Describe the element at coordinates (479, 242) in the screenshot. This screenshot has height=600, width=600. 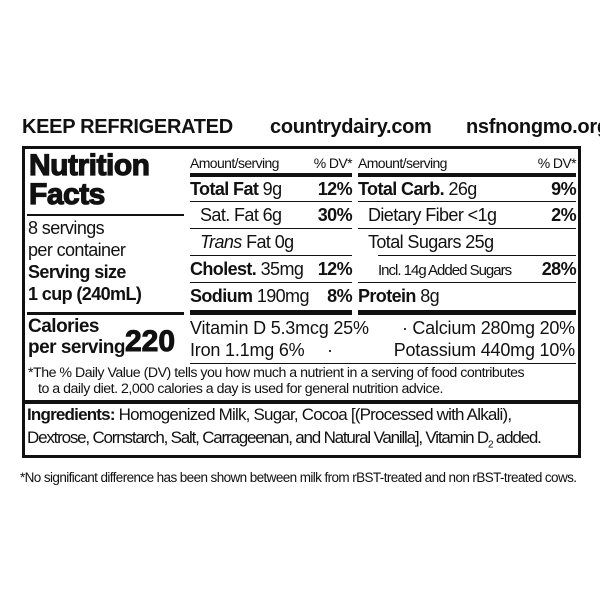
I see `nutrient-amount: 25g` at that location.